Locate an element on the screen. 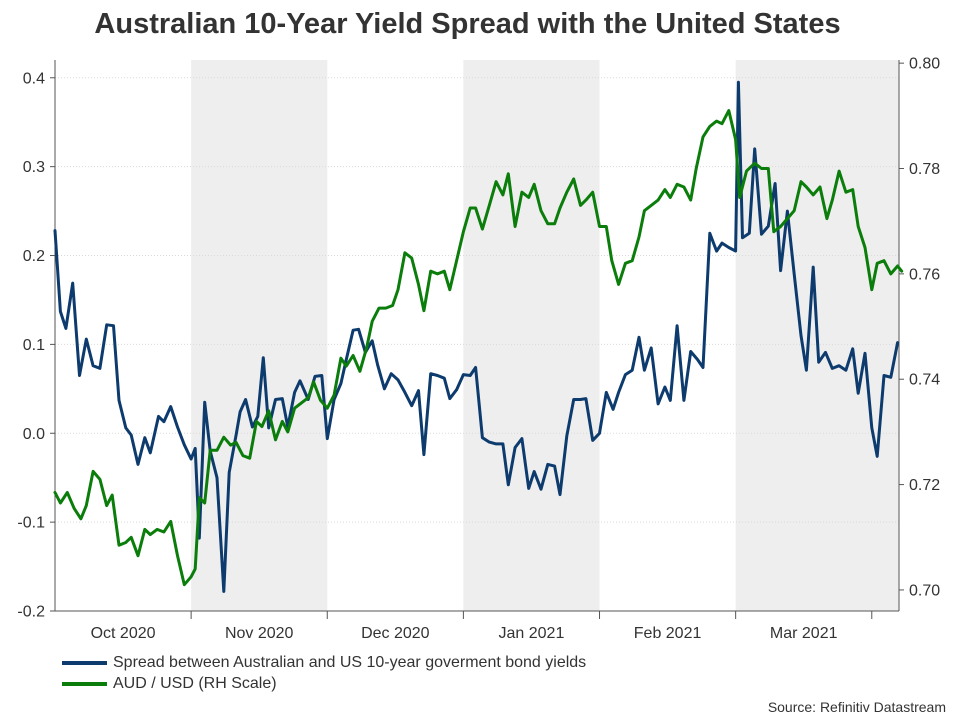 Image resolution: width=960 pixels, height=720 pixels. x-tick-label: Dec 2020 is located at coordinates (395, 633).